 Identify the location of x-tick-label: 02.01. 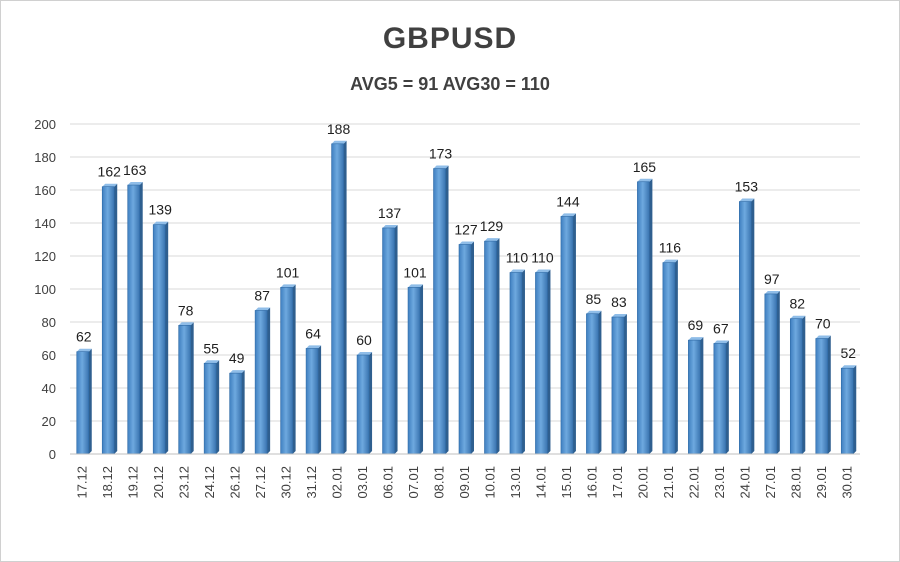
(337, 482).